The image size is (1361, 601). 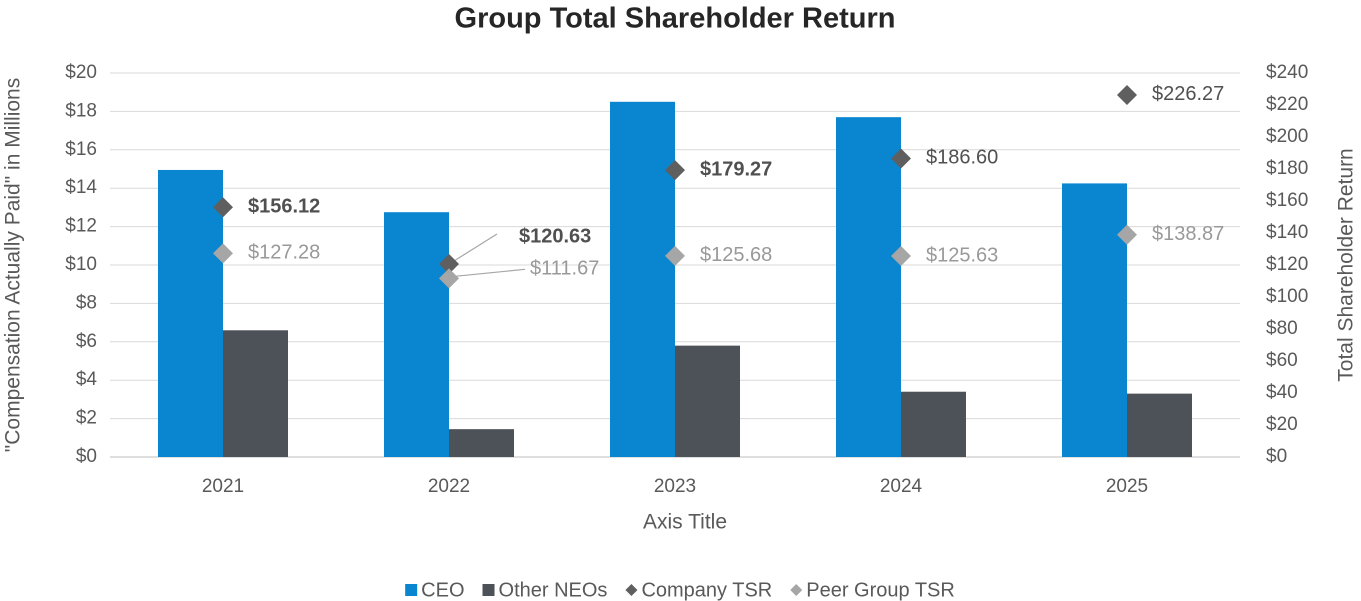 What do you see at coordinates (13, 265) in the screenshot?
I see `y-axis-title: "Compensation Actually Paid" in Millions` at bounding box center [13, 265].